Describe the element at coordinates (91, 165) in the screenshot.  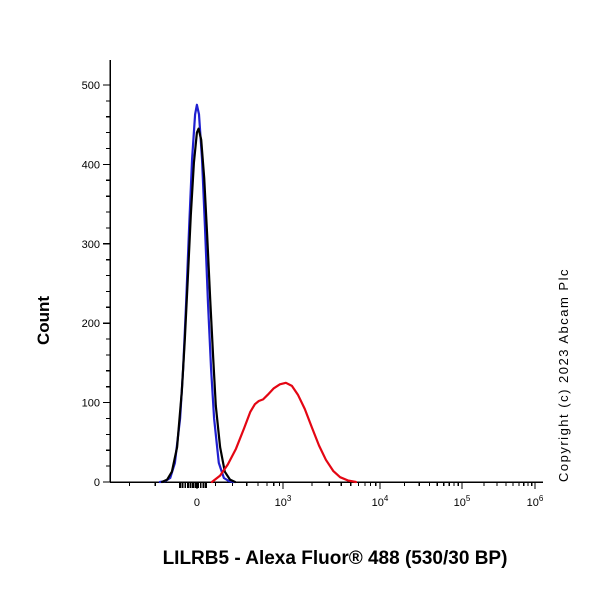
I see `svg-text: 400` at that location.